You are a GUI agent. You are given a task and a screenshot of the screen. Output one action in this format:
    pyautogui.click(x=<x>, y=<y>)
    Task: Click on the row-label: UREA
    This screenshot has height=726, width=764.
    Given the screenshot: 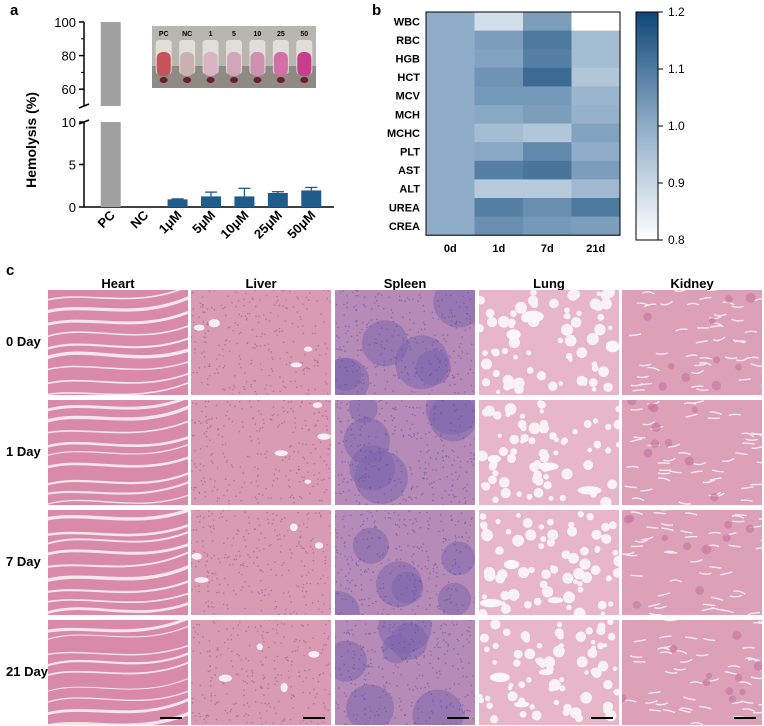 What is the action you would take?
    pyautogui.click(x=404, y=208)
    